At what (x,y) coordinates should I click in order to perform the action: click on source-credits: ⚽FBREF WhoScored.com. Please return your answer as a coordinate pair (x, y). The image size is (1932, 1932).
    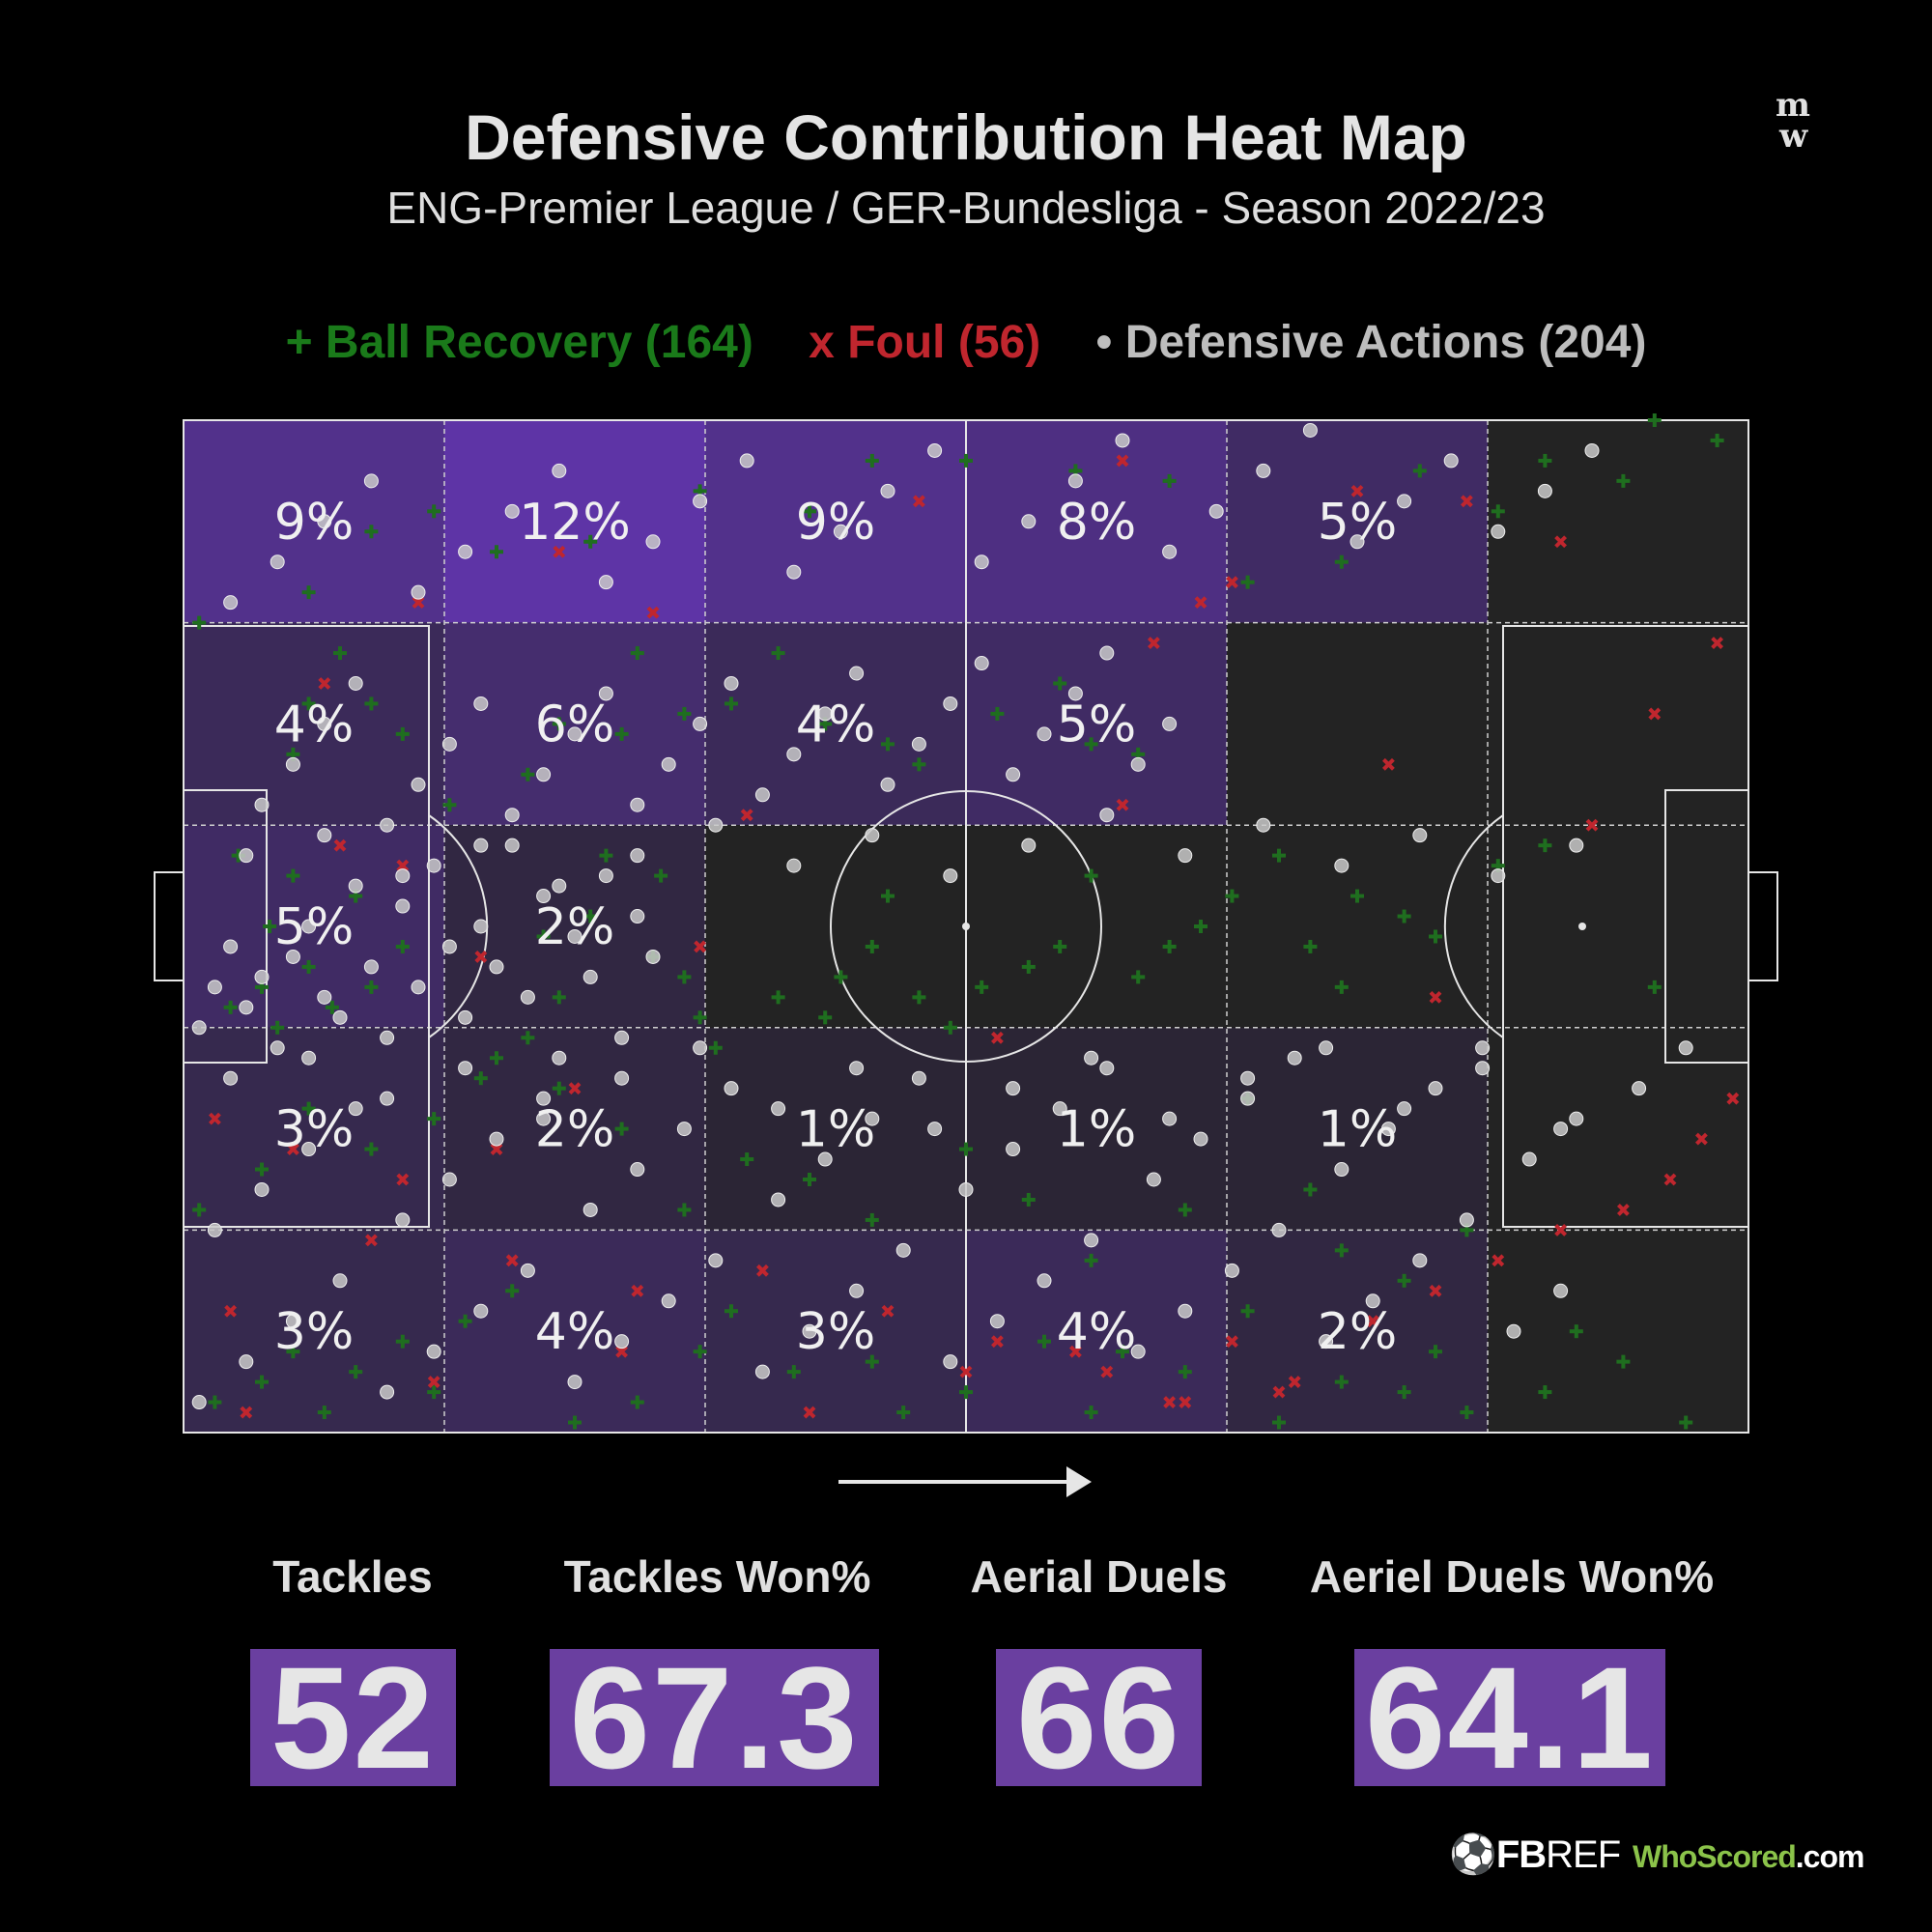
    Looking at the image, I should click on (1656, 1855).